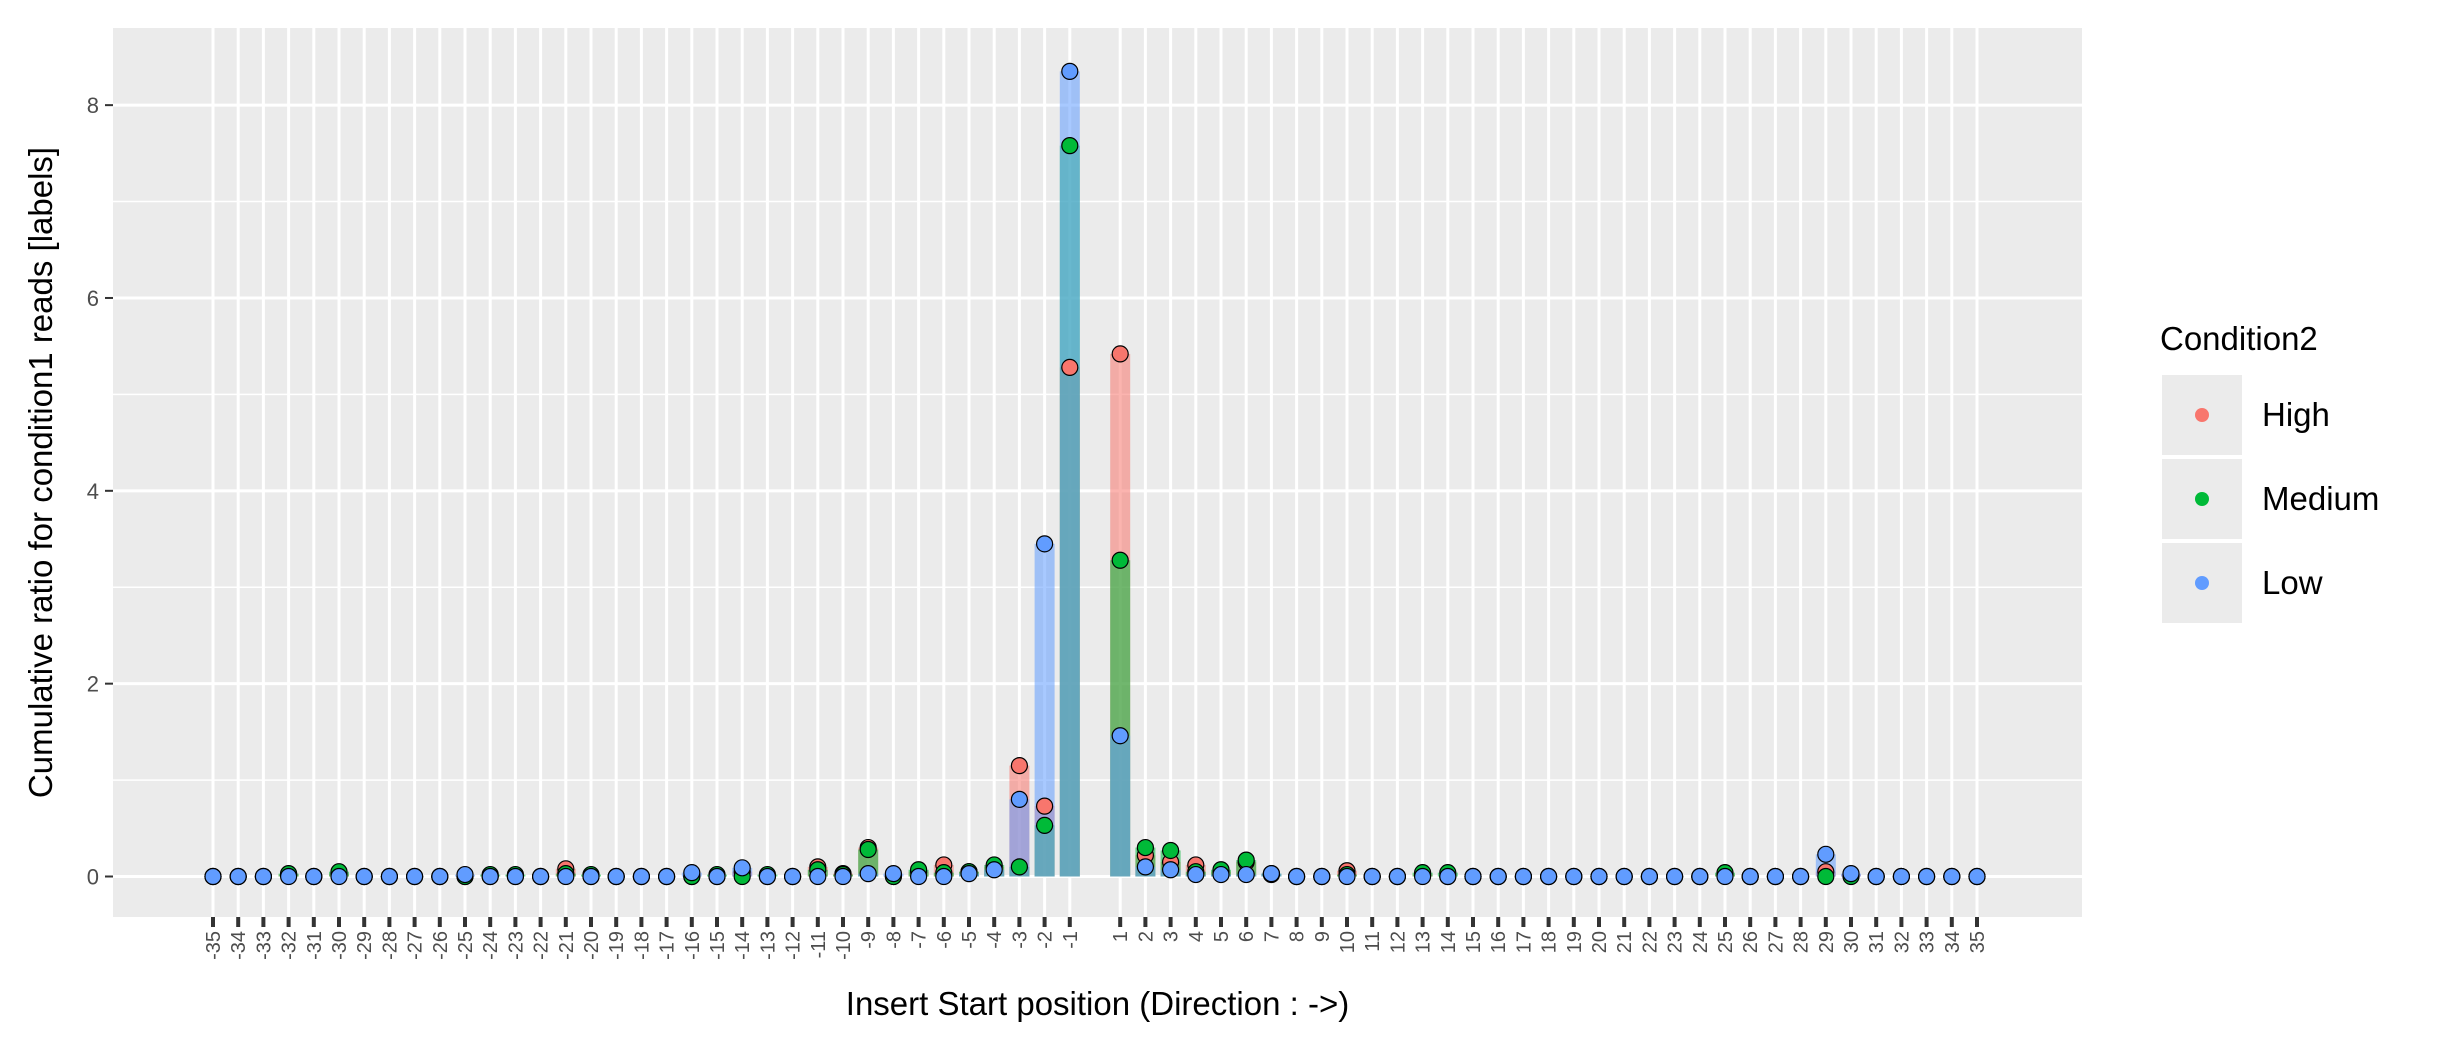 The width and height of the screenshot is (2450, 1050). What do you see at coordinates (1575, 942) in the screenshot?
I see `x-tick-label: 19` at bounding box center [1575, 942].